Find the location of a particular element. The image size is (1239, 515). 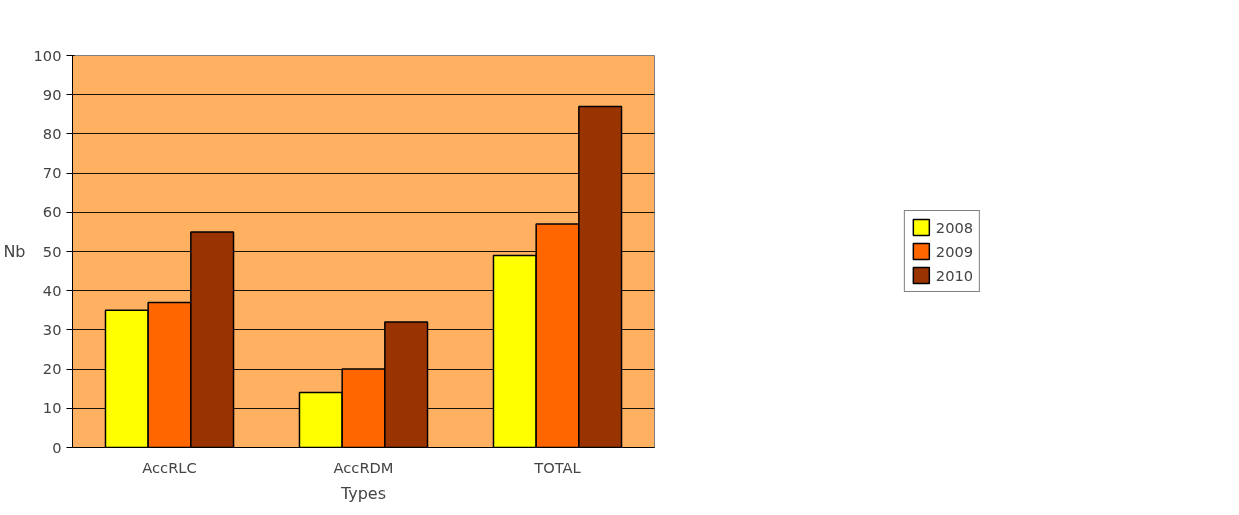

y-tick-label: 50 is located at coordinates (52, 251).